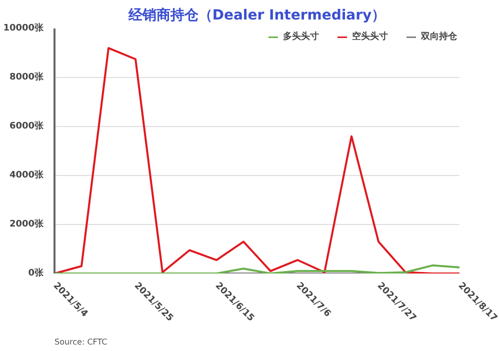 The width and height of the screenshot is (499, 351). Describe the element at coordinates (301, 36) in the screenshot. I see `legend-label: 多头头寸` at that location.